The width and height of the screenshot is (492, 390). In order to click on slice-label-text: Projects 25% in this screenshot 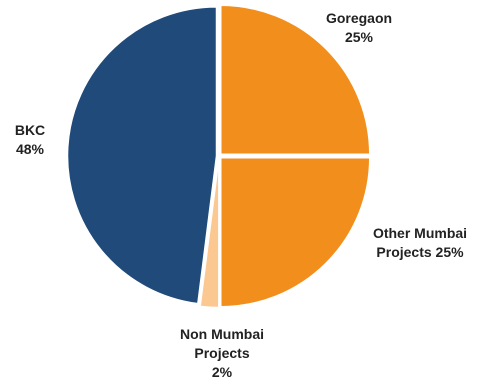, I will do `click(420, 252)`.